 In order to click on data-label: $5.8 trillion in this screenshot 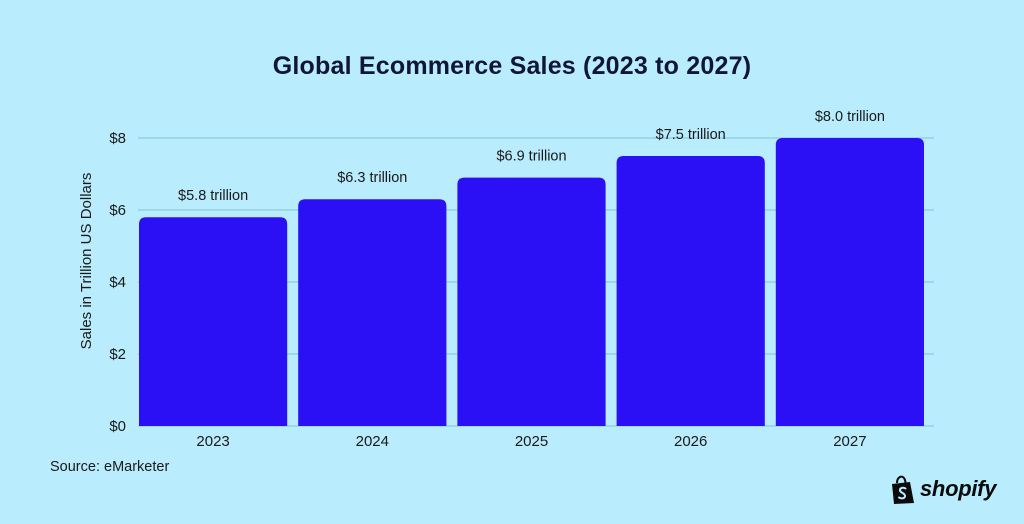, I will do `click(213, 196)`.